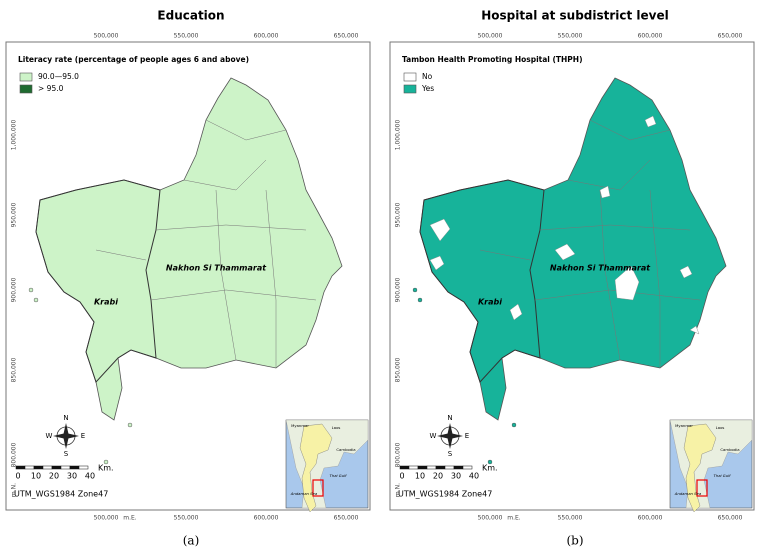 The width and height of the screenshot is (764, 555). I want to click on left-tick-label: 850,000, so click(14, 369).